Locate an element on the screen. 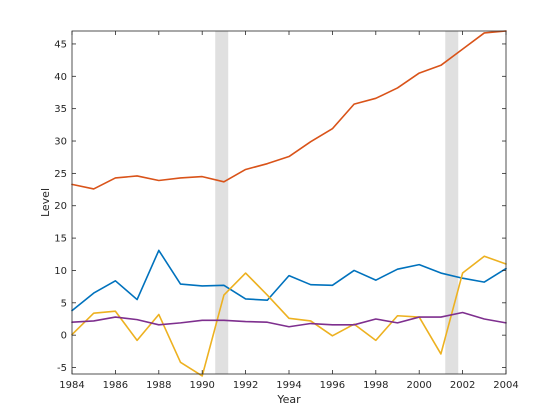 This screenshot has height=420, width=560. x-tick-label: 1990 is located at coordinates (201, 385).